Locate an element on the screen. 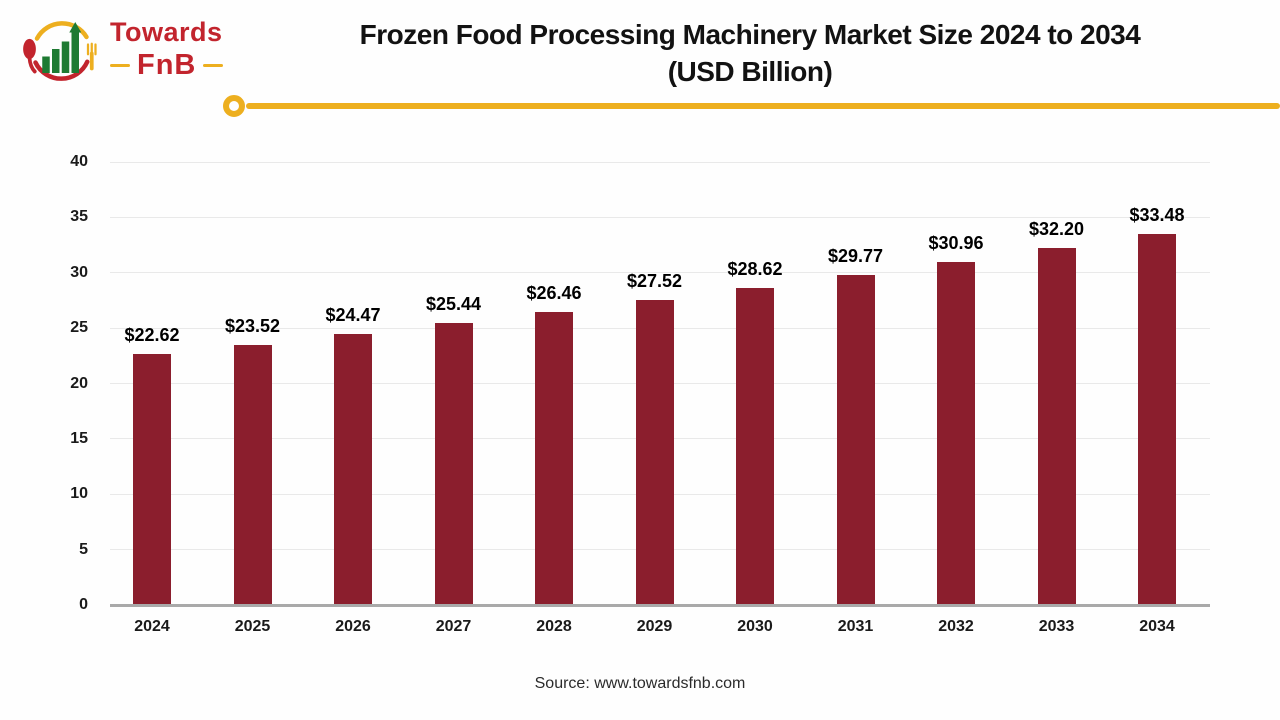 The image size is (1280, 720). x-axis-tick-2032: 2032 is located at coordinates (956, 626).